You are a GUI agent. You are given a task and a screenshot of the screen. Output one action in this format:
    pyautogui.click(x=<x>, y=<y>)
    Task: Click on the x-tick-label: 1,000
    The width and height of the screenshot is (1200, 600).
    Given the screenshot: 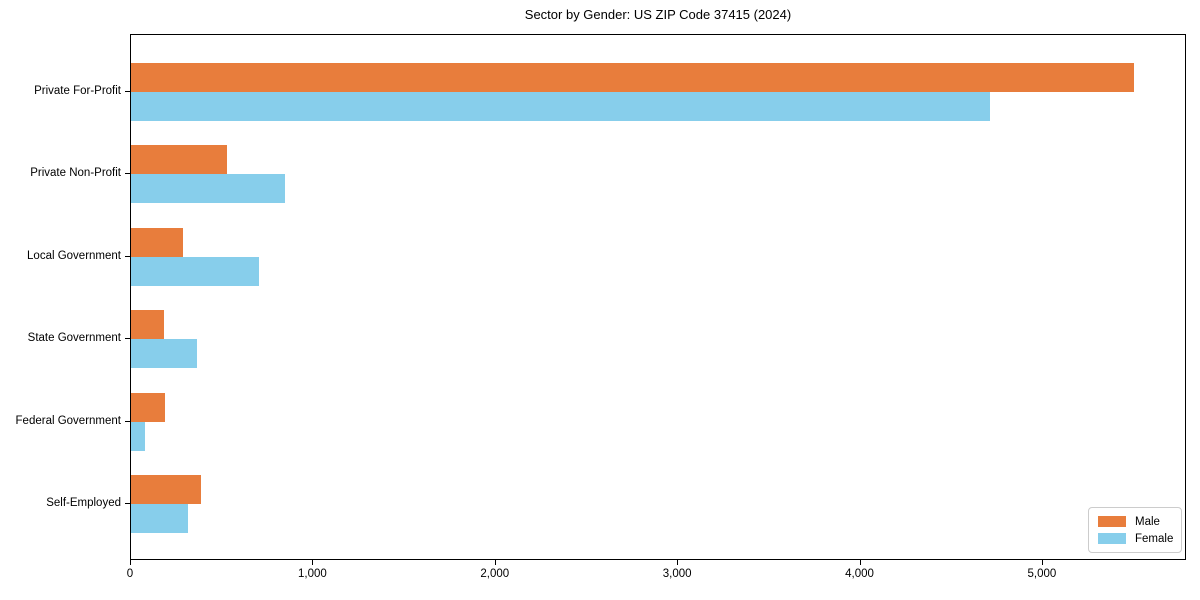 What is the action you would take?
    pyautogui.click(x=312, y=574)
    